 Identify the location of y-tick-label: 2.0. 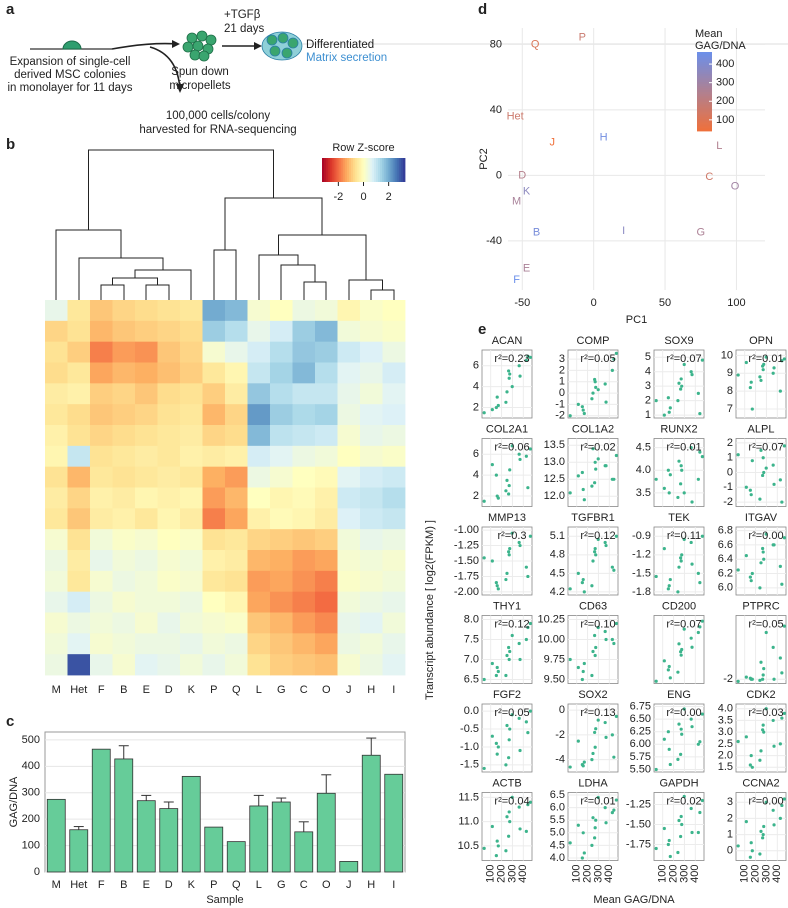
(725, 755).